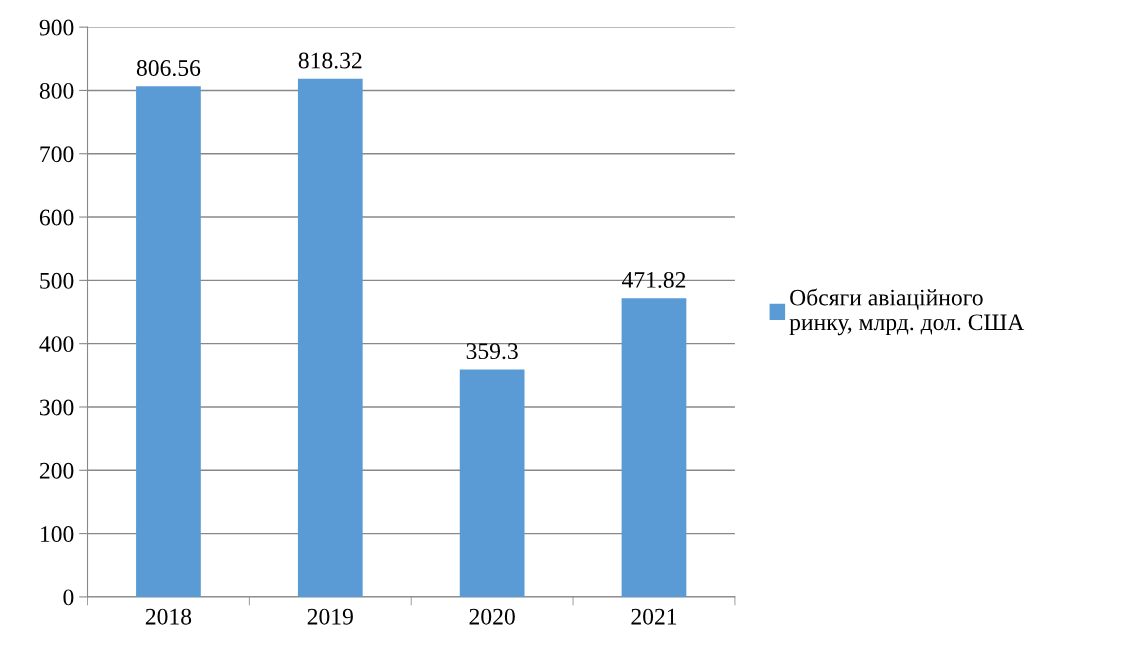 This screenshot has height=646, width=1122. Describe the element at coordinates (168, 68) in the screenshot. I see `data-label: 806.56` at that location.